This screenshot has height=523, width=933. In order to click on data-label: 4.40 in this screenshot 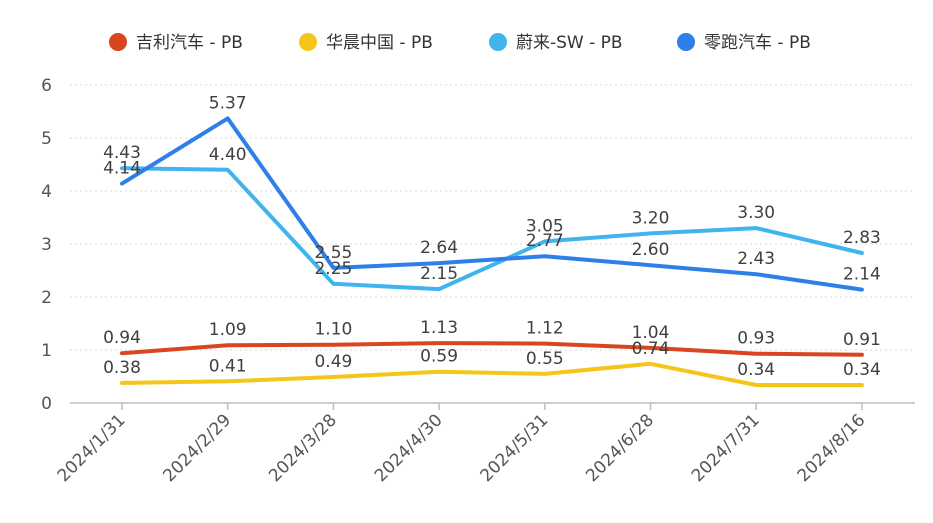, I will do `click(228, 155)`.